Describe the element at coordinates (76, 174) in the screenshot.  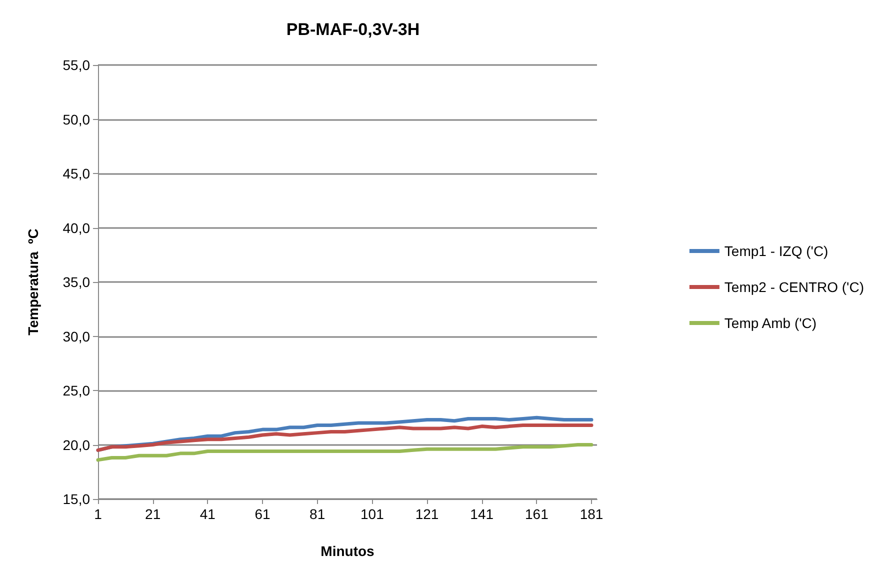
I see `y-tick-label: 45,0` at that location.